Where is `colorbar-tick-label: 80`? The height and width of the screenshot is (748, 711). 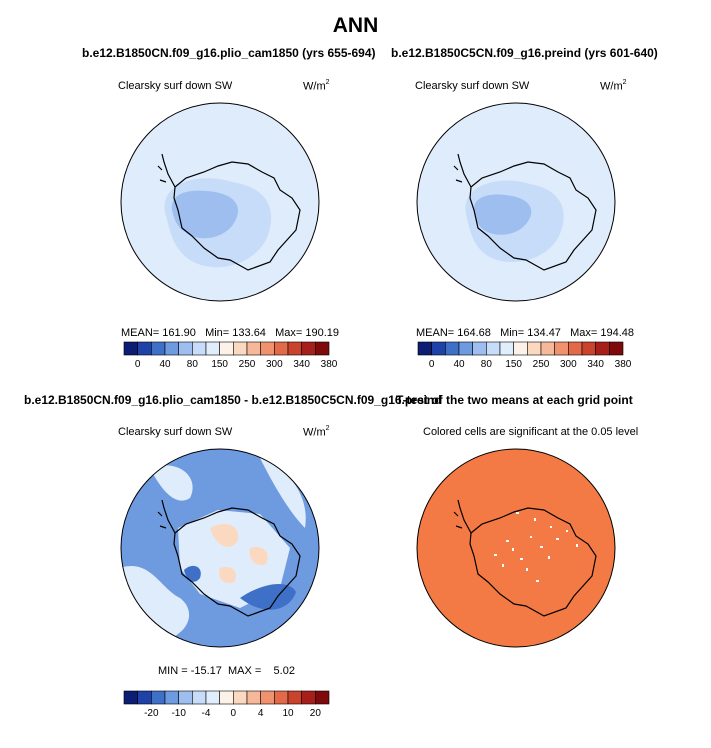
colorbar-tick-label: 80 is located at coordinates (193, 364).